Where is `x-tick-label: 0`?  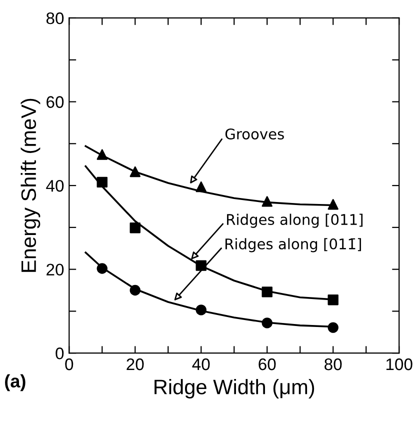 x-tick-label: 0 is located at coordinates (69, 364).